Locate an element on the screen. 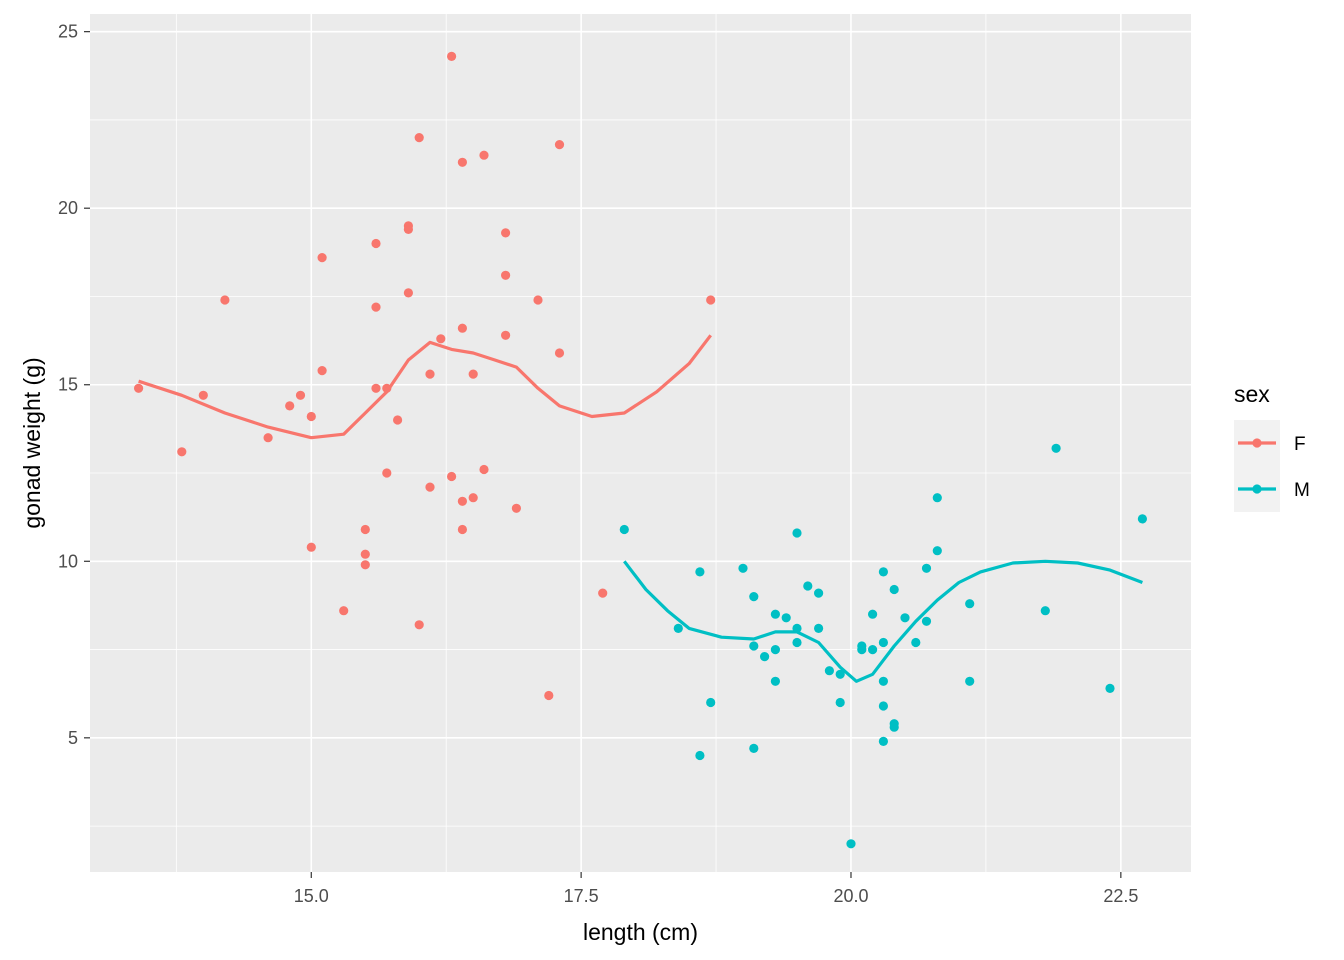 This screenshot has width=1344, height=960. legend: sex FM is located at coordinates (1272, 446).